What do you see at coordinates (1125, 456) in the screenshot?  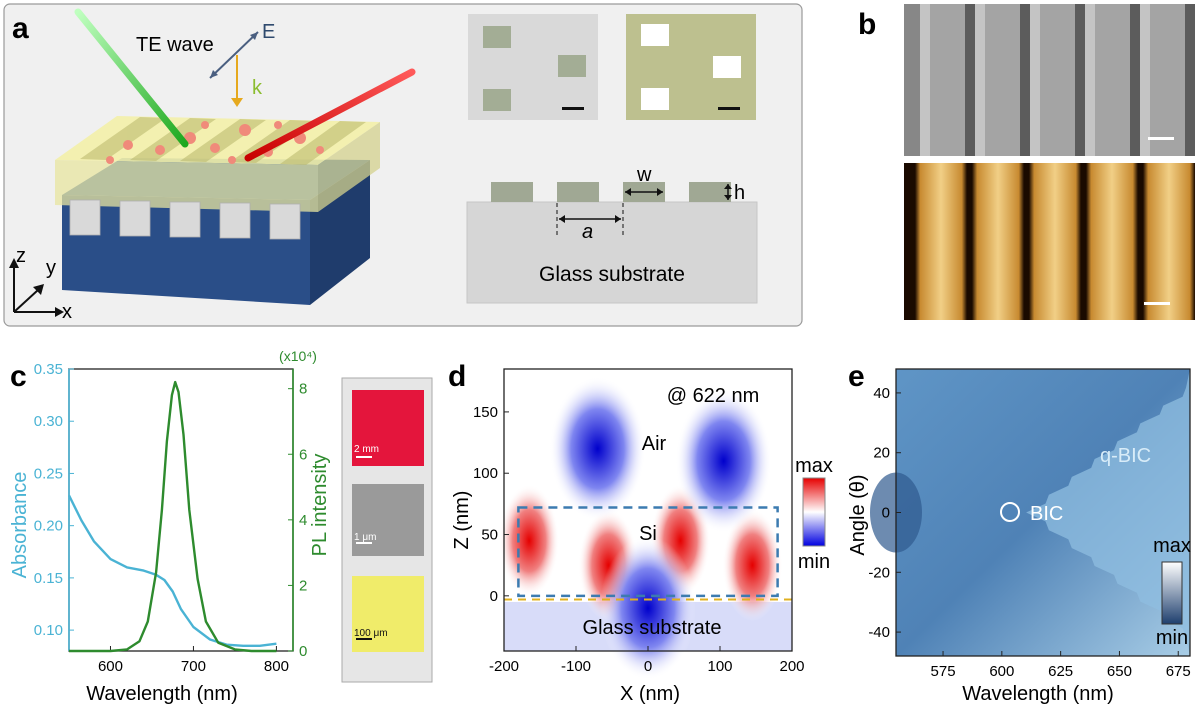 I see `qbic-label: q-BIC` at bounding box center [1125, 456].